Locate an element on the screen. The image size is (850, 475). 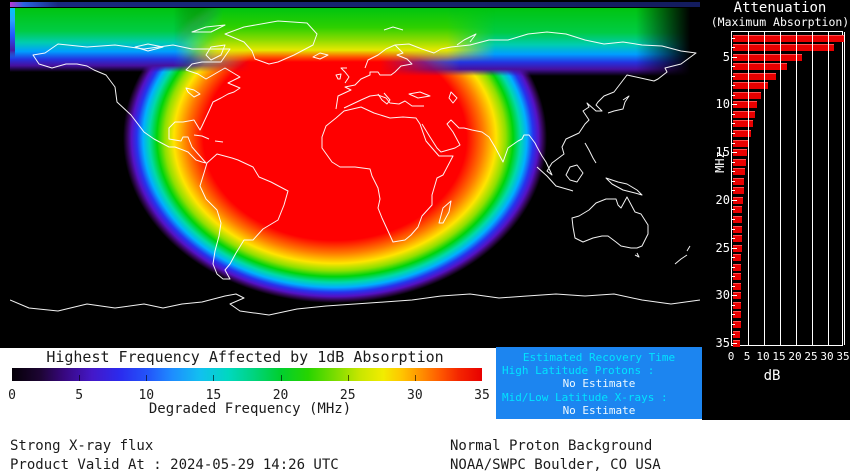
recovery-row-label: High Latitude Protons : is located at coordinates (578, 370).